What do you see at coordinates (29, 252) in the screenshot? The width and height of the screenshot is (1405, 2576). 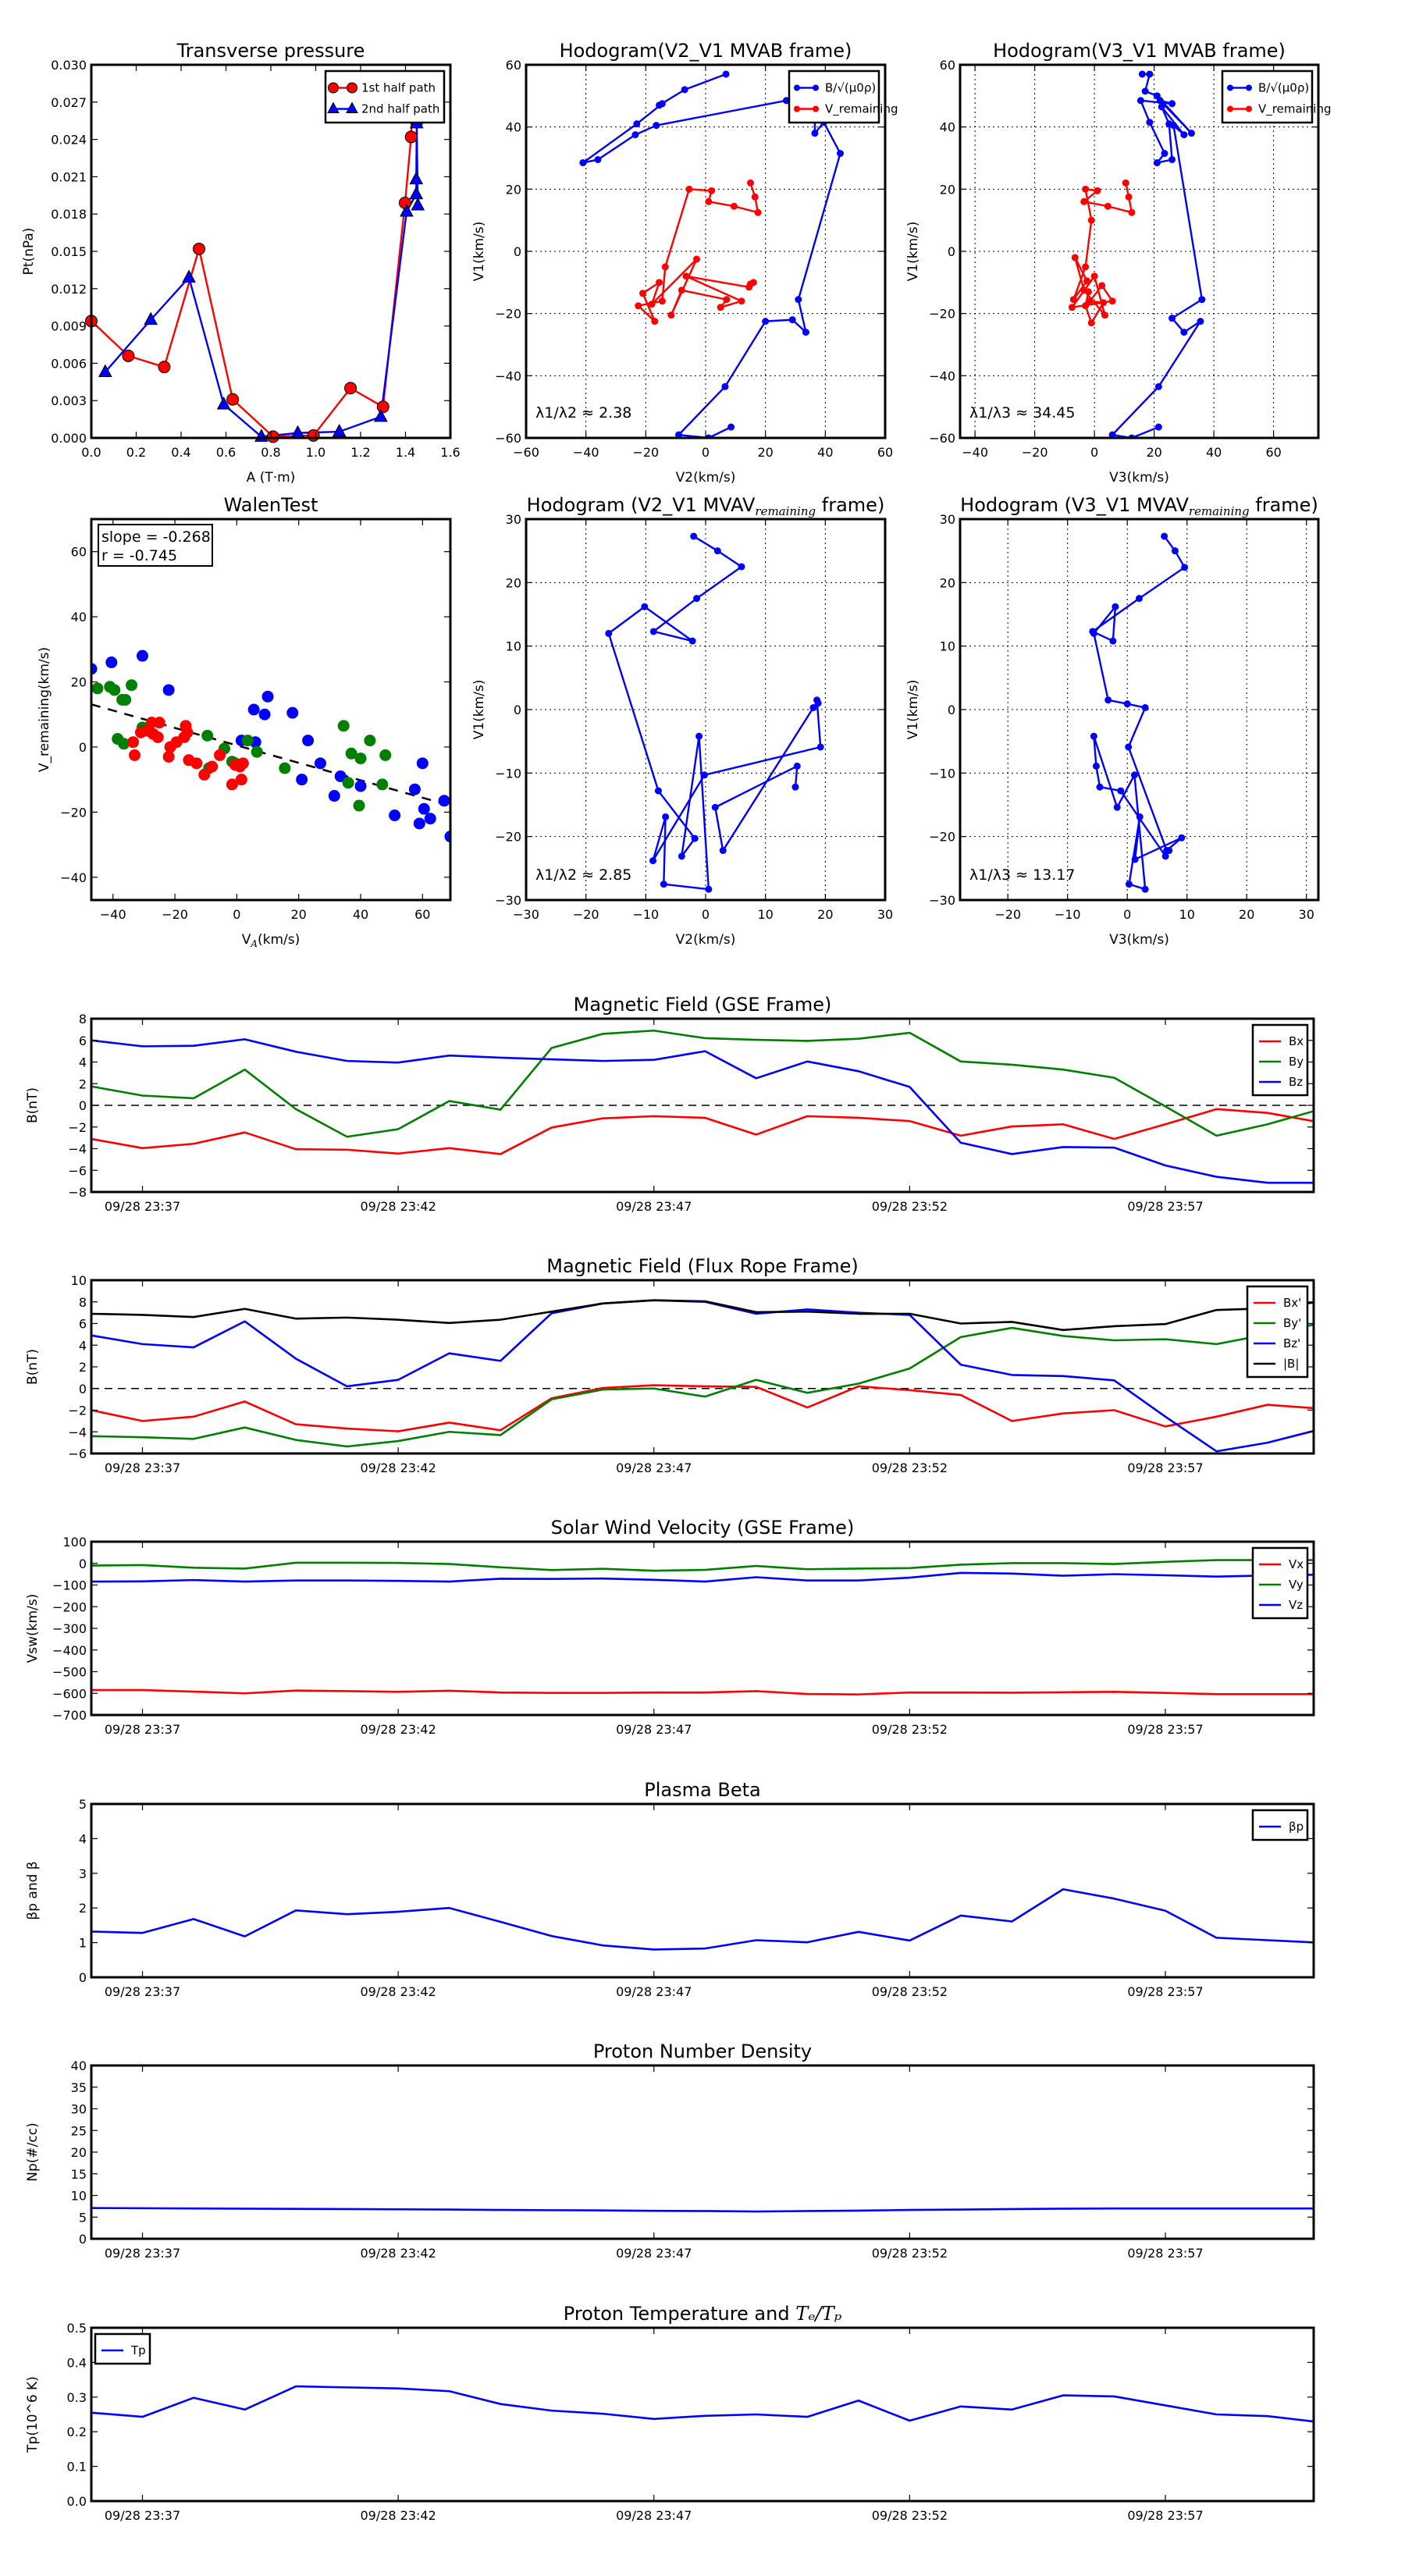 I see `y-axis-label: Pt(nPa)` at bounding box center [29, 252].